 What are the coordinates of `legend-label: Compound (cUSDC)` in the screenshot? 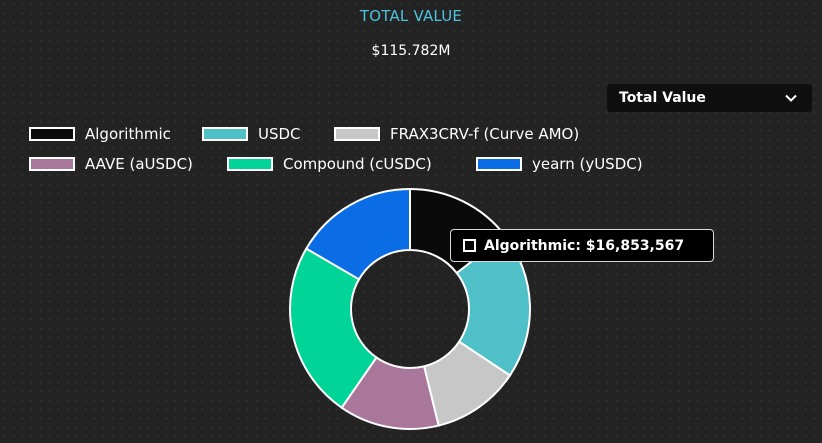 It's located at (357, 164).